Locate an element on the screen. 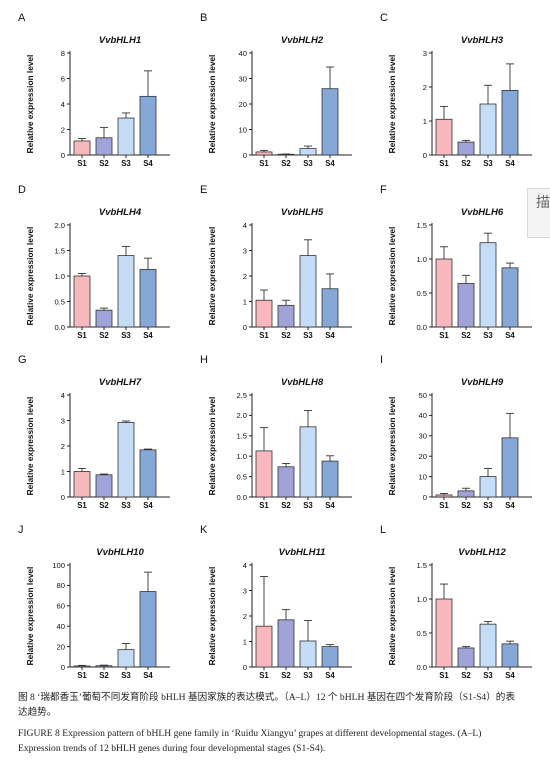 The height and width of the screenshot is (768, 550). y-tick-label: 60 is located at coordinates (61, 606).